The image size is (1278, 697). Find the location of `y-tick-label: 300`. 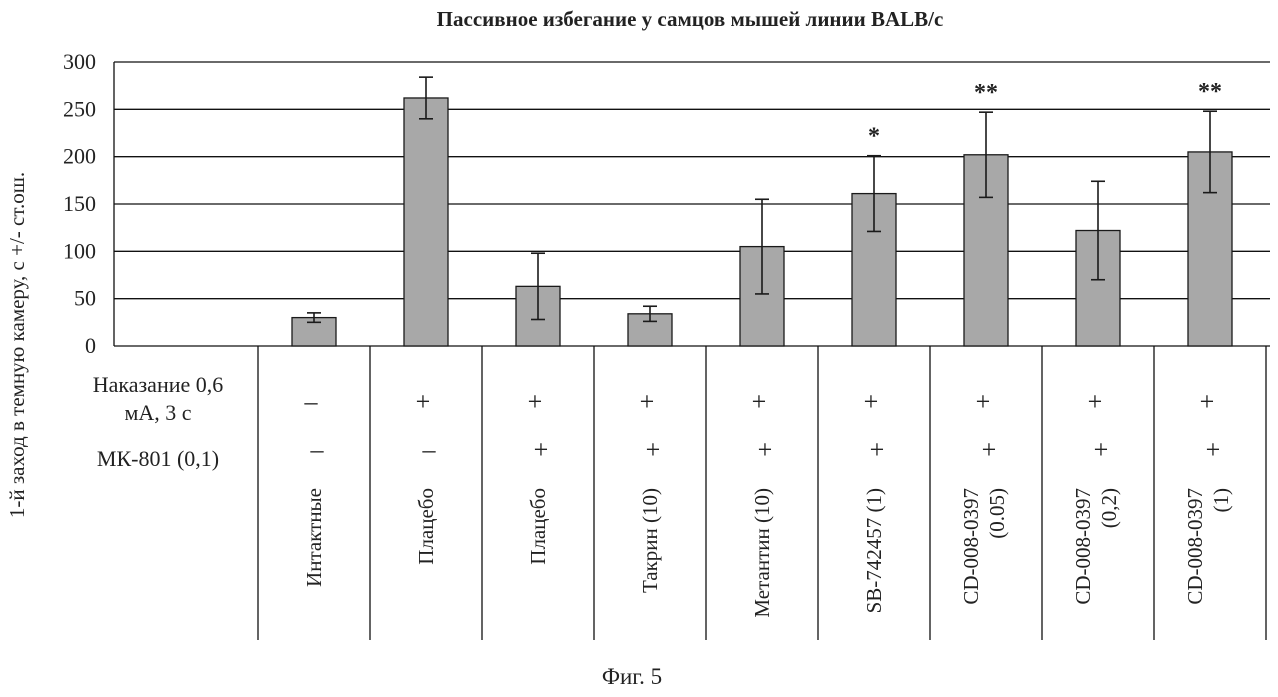

y-tick-label: 300 is located at coordinates (79, 61).